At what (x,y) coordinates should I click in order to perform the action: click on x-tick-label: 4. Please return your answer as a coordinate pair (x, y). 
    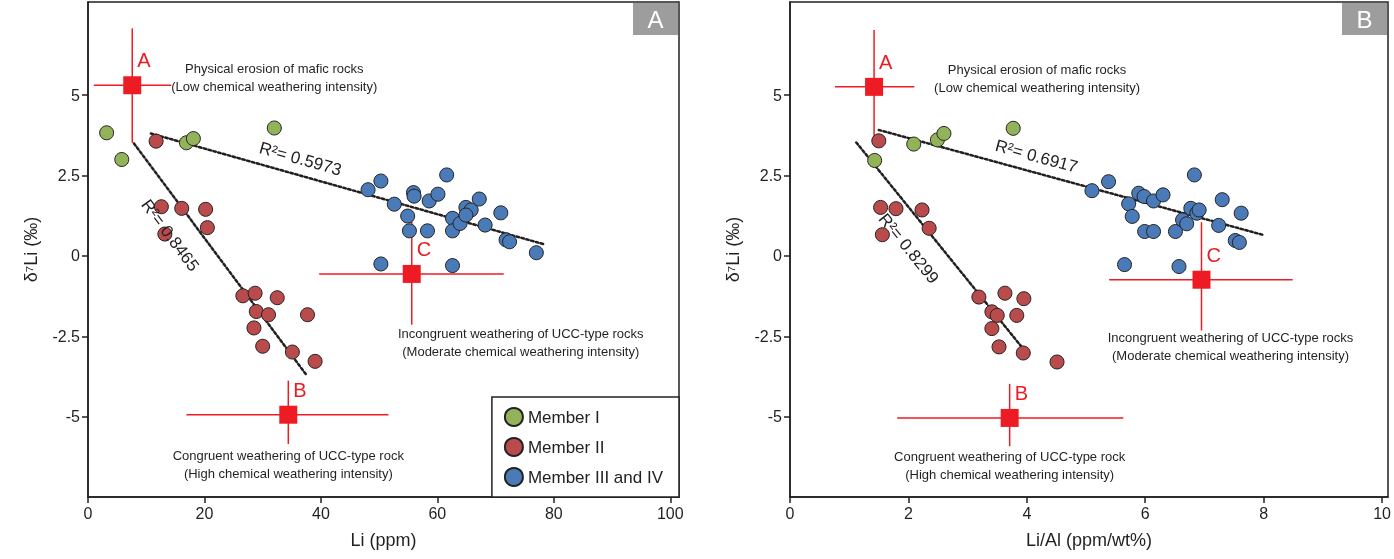
    Looking at the image, I should click on (1027, 513).